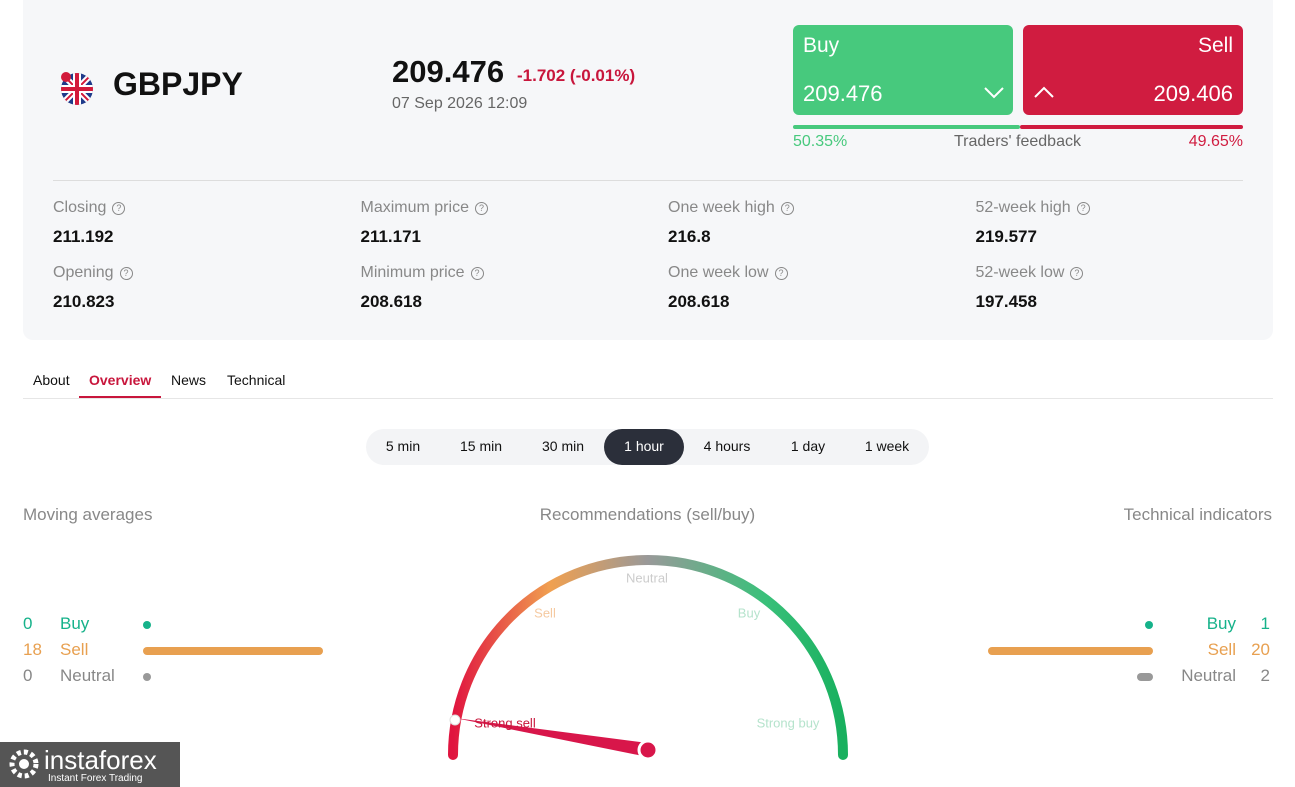  Describe the element at coordinates (721, 207) in the screenshot. I see `stat-label-text: One week high` at that location.